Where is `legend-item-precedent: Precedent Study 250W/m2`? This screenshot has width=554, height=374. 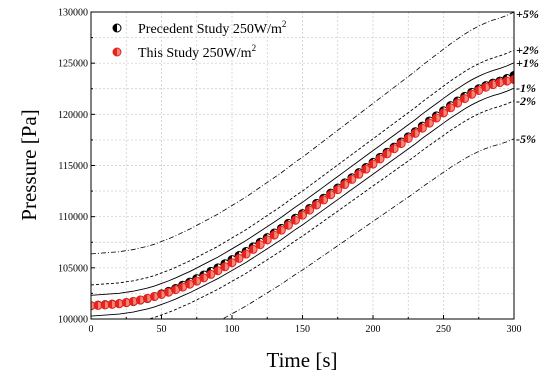 legend-item-precedent: Precedent Study 250W/m2 is located at coordinates (199, 28).